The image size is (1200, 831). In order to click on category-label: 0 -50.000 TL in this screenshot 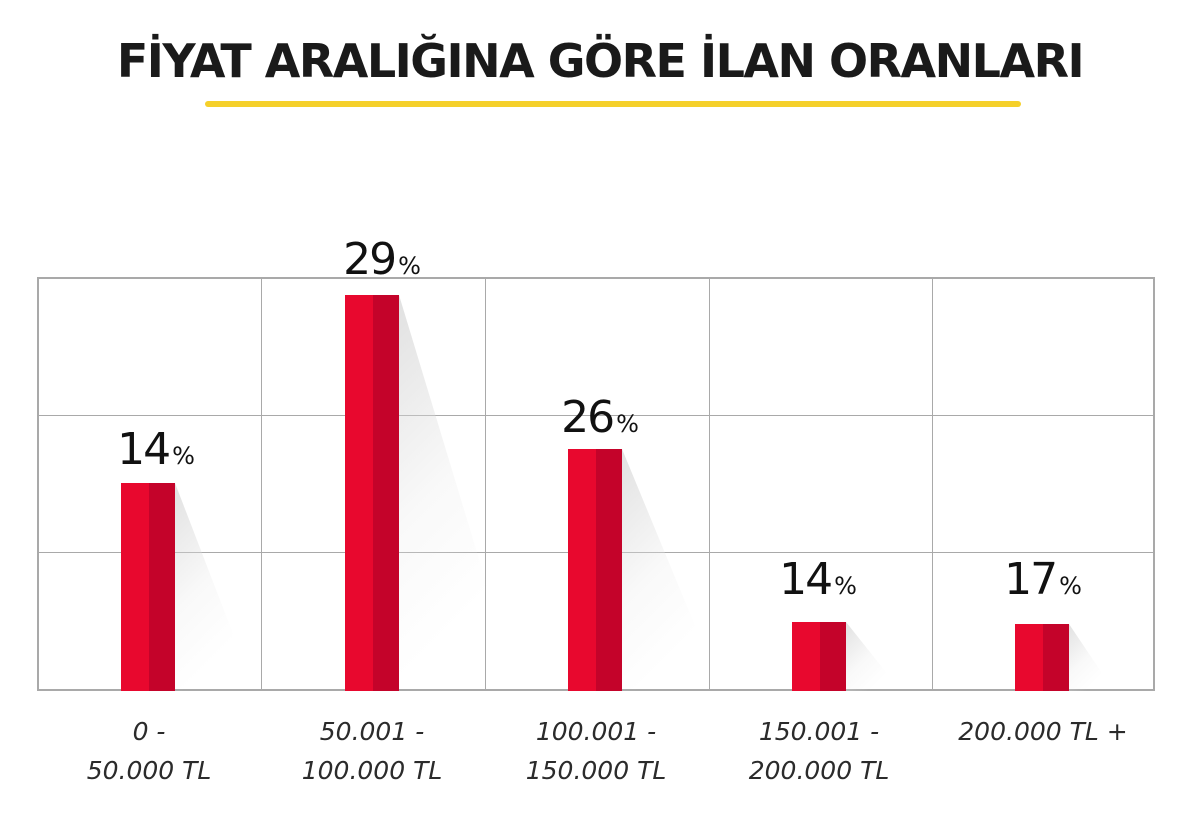, I will do `click(149, 751)`.